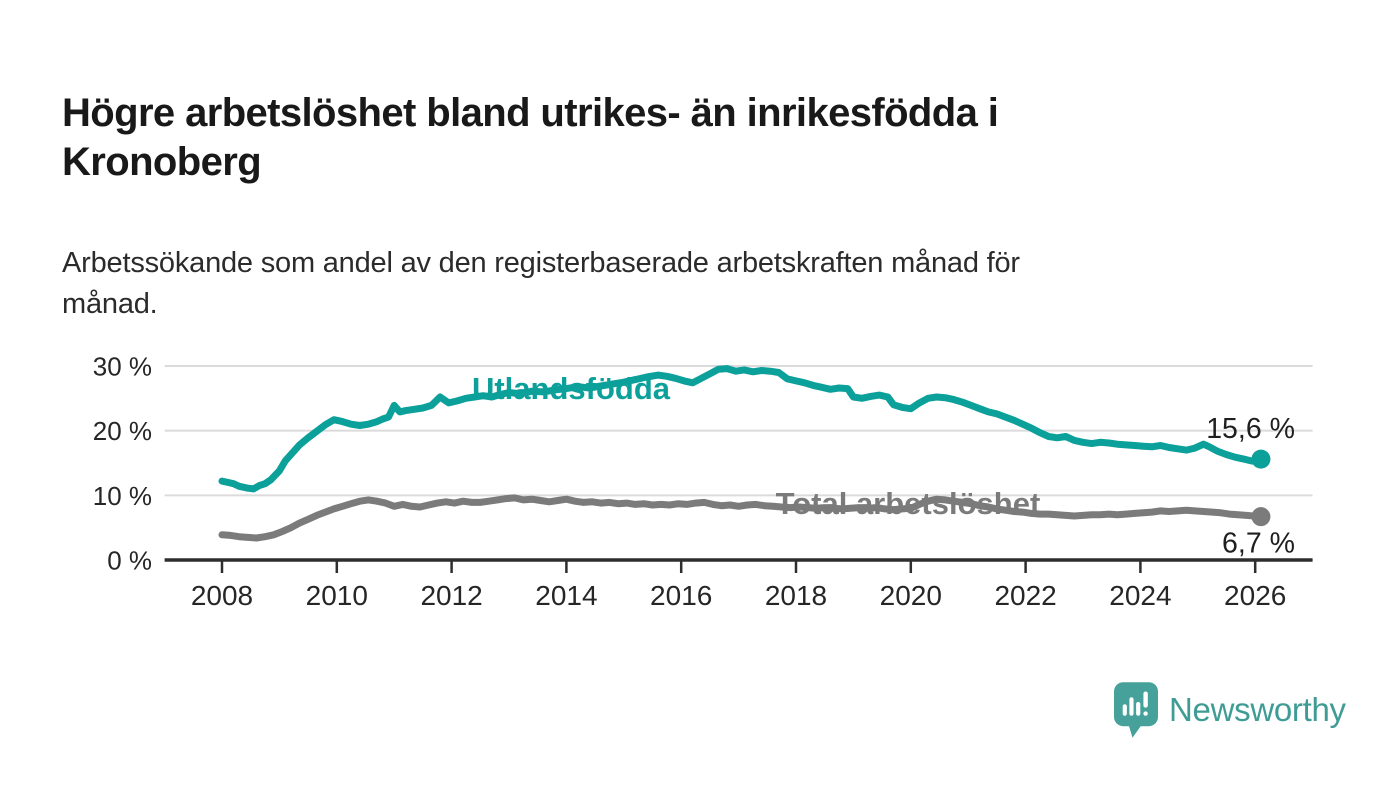 The width and height of the screenshot is (1400, 794). What do you see at coordinates (1136, 710) in the screenshot?
I see `newsworthy-speech-bubble-chart-icon` at bounding box center [1136, 710].